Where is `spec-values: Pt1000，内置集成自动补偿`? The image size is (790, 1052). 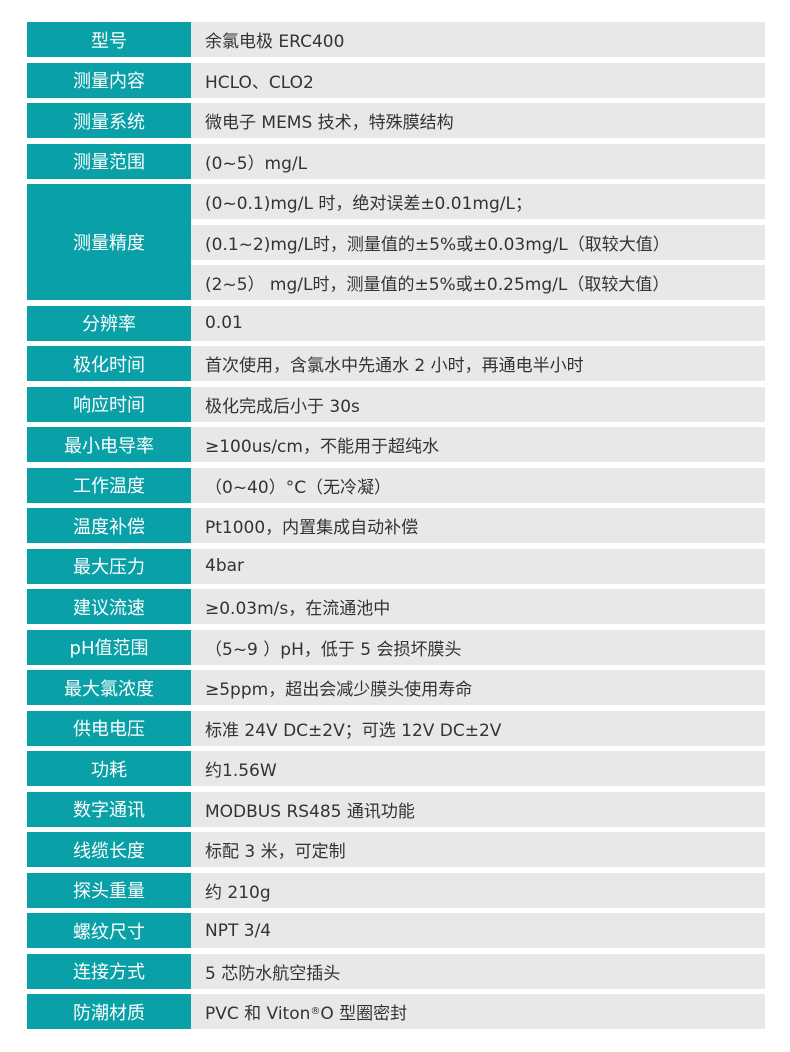
spec-values: Pt1000，内置集成自动补偿 is located at coordinates (478, 525).